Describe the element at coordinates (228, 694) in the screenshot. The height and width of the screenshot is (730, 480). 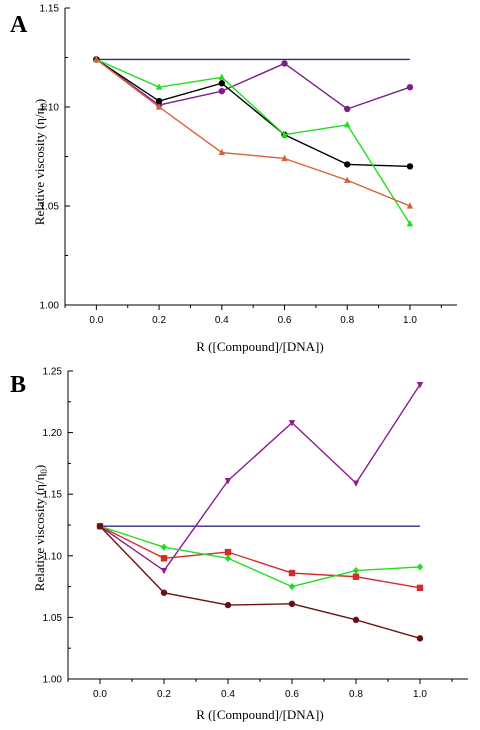
I see `x-tick-label-b-2: 0.4` at that location.